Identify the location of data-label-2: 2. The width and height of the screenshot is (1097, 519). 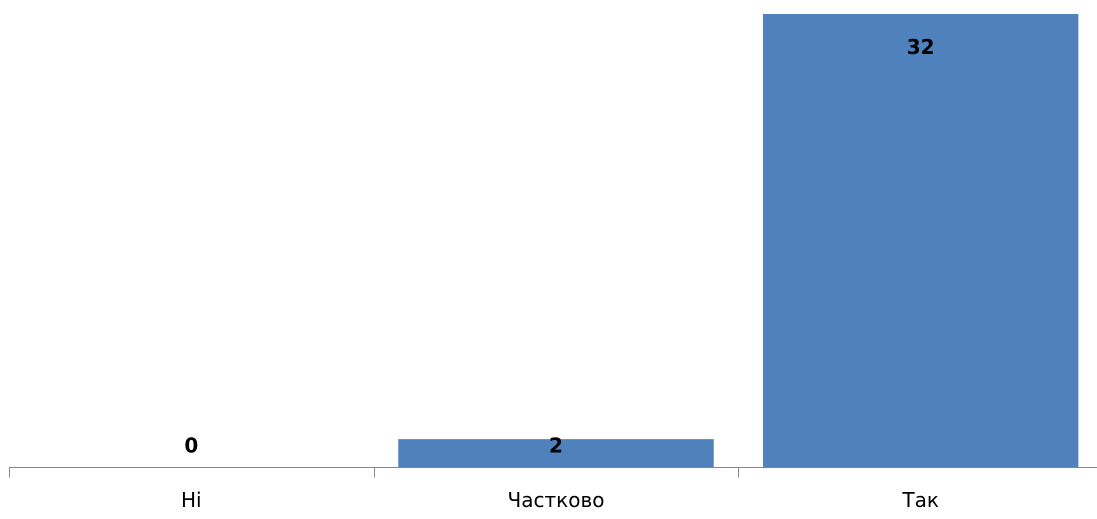
(556, 446).